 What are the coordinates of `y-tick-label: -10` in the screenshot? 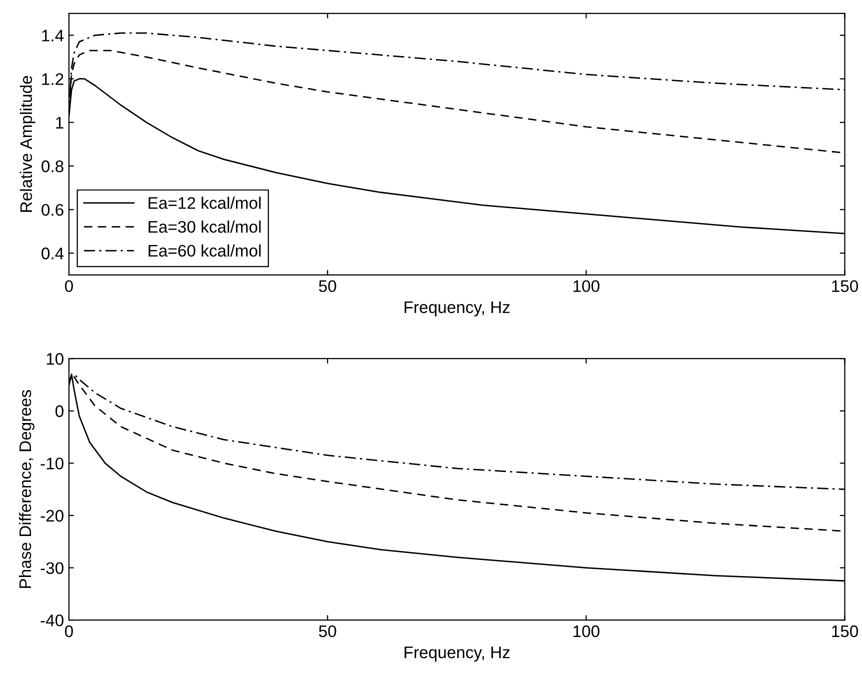 It's located at (52, 464).